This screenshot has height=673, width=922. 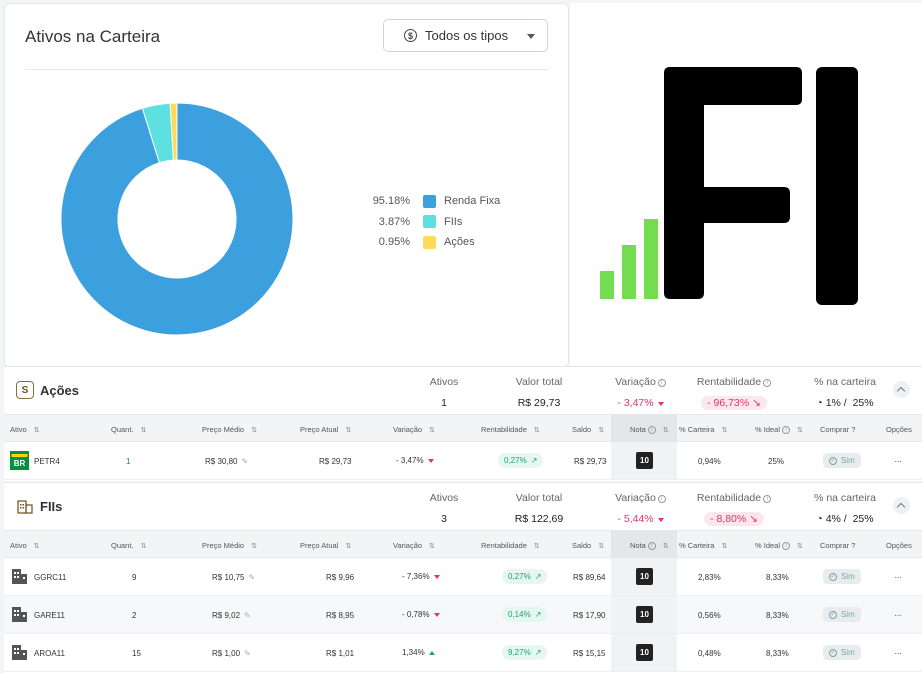 What do you see at coordinates (459, 242) in the screenshot?
I see `legend-label: Ações` at bounding box center [459, 242].